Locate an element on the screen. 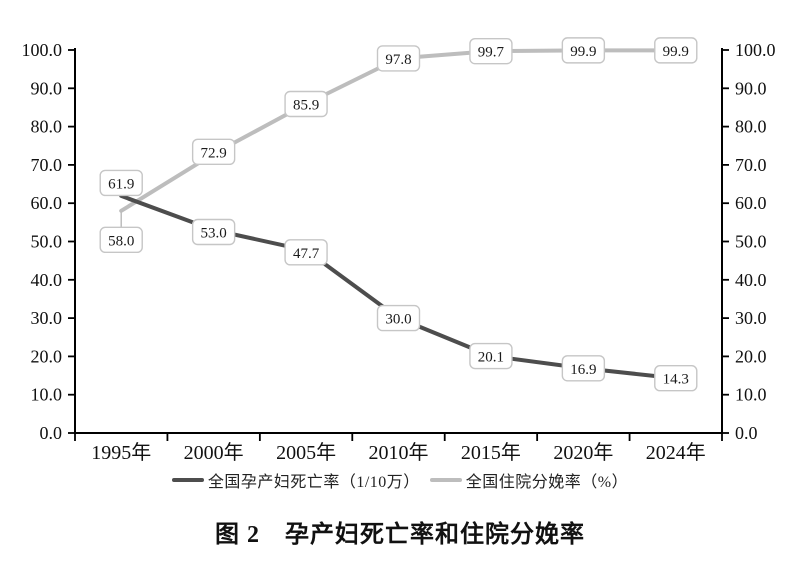 The width and height of the screenshot is (800, 580). x-tick-label: 1995年 is located at coordinates (121, 452).